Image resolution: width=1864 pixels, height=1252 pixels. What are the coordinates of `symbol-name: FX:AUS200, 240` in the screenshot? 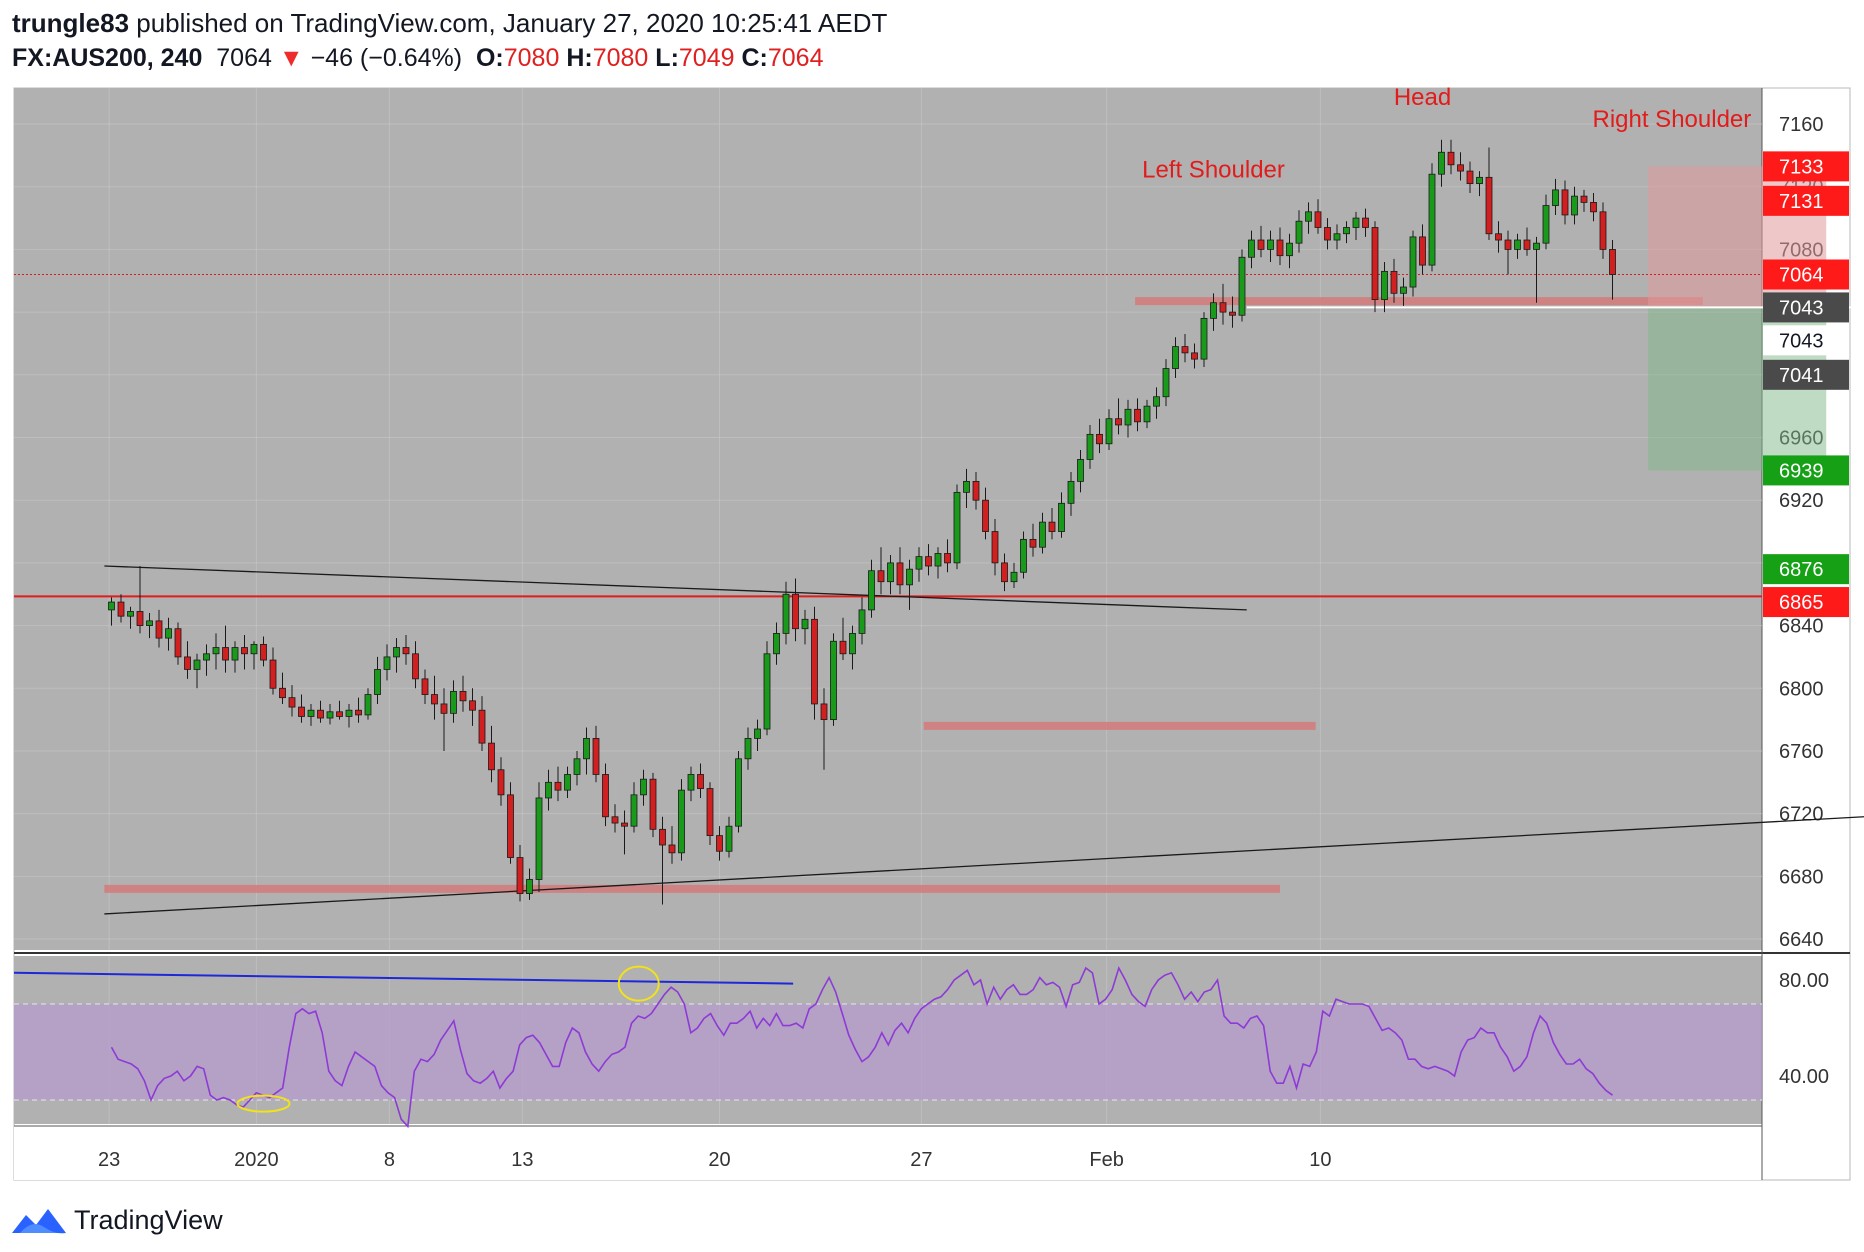 It's located at (107, 58).